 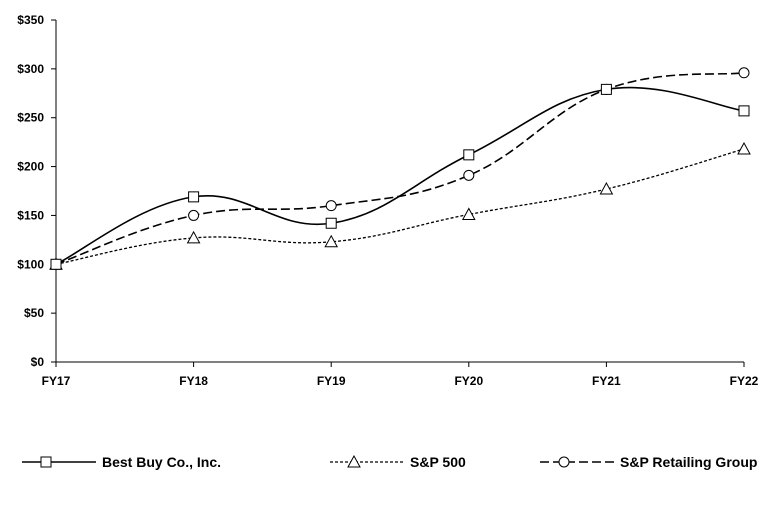 I want to click on y-tick-label: $150, so click(x=30, y=215).